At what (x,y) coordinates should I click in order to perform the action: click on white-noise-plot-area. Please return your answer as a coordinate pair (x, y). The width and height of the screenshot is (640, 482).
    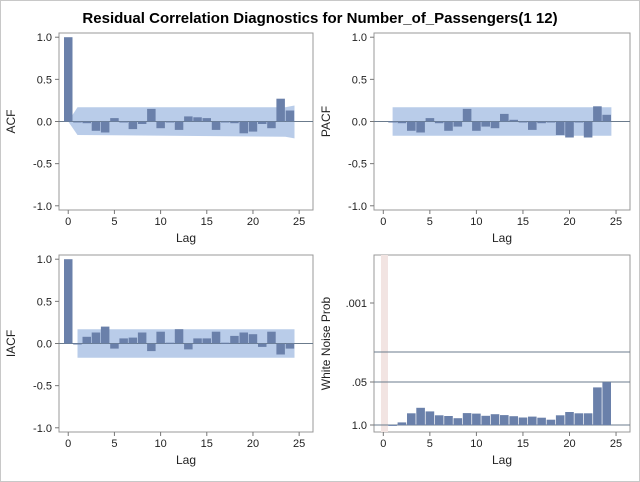
    Looking at the image, I should click on (502, 343).